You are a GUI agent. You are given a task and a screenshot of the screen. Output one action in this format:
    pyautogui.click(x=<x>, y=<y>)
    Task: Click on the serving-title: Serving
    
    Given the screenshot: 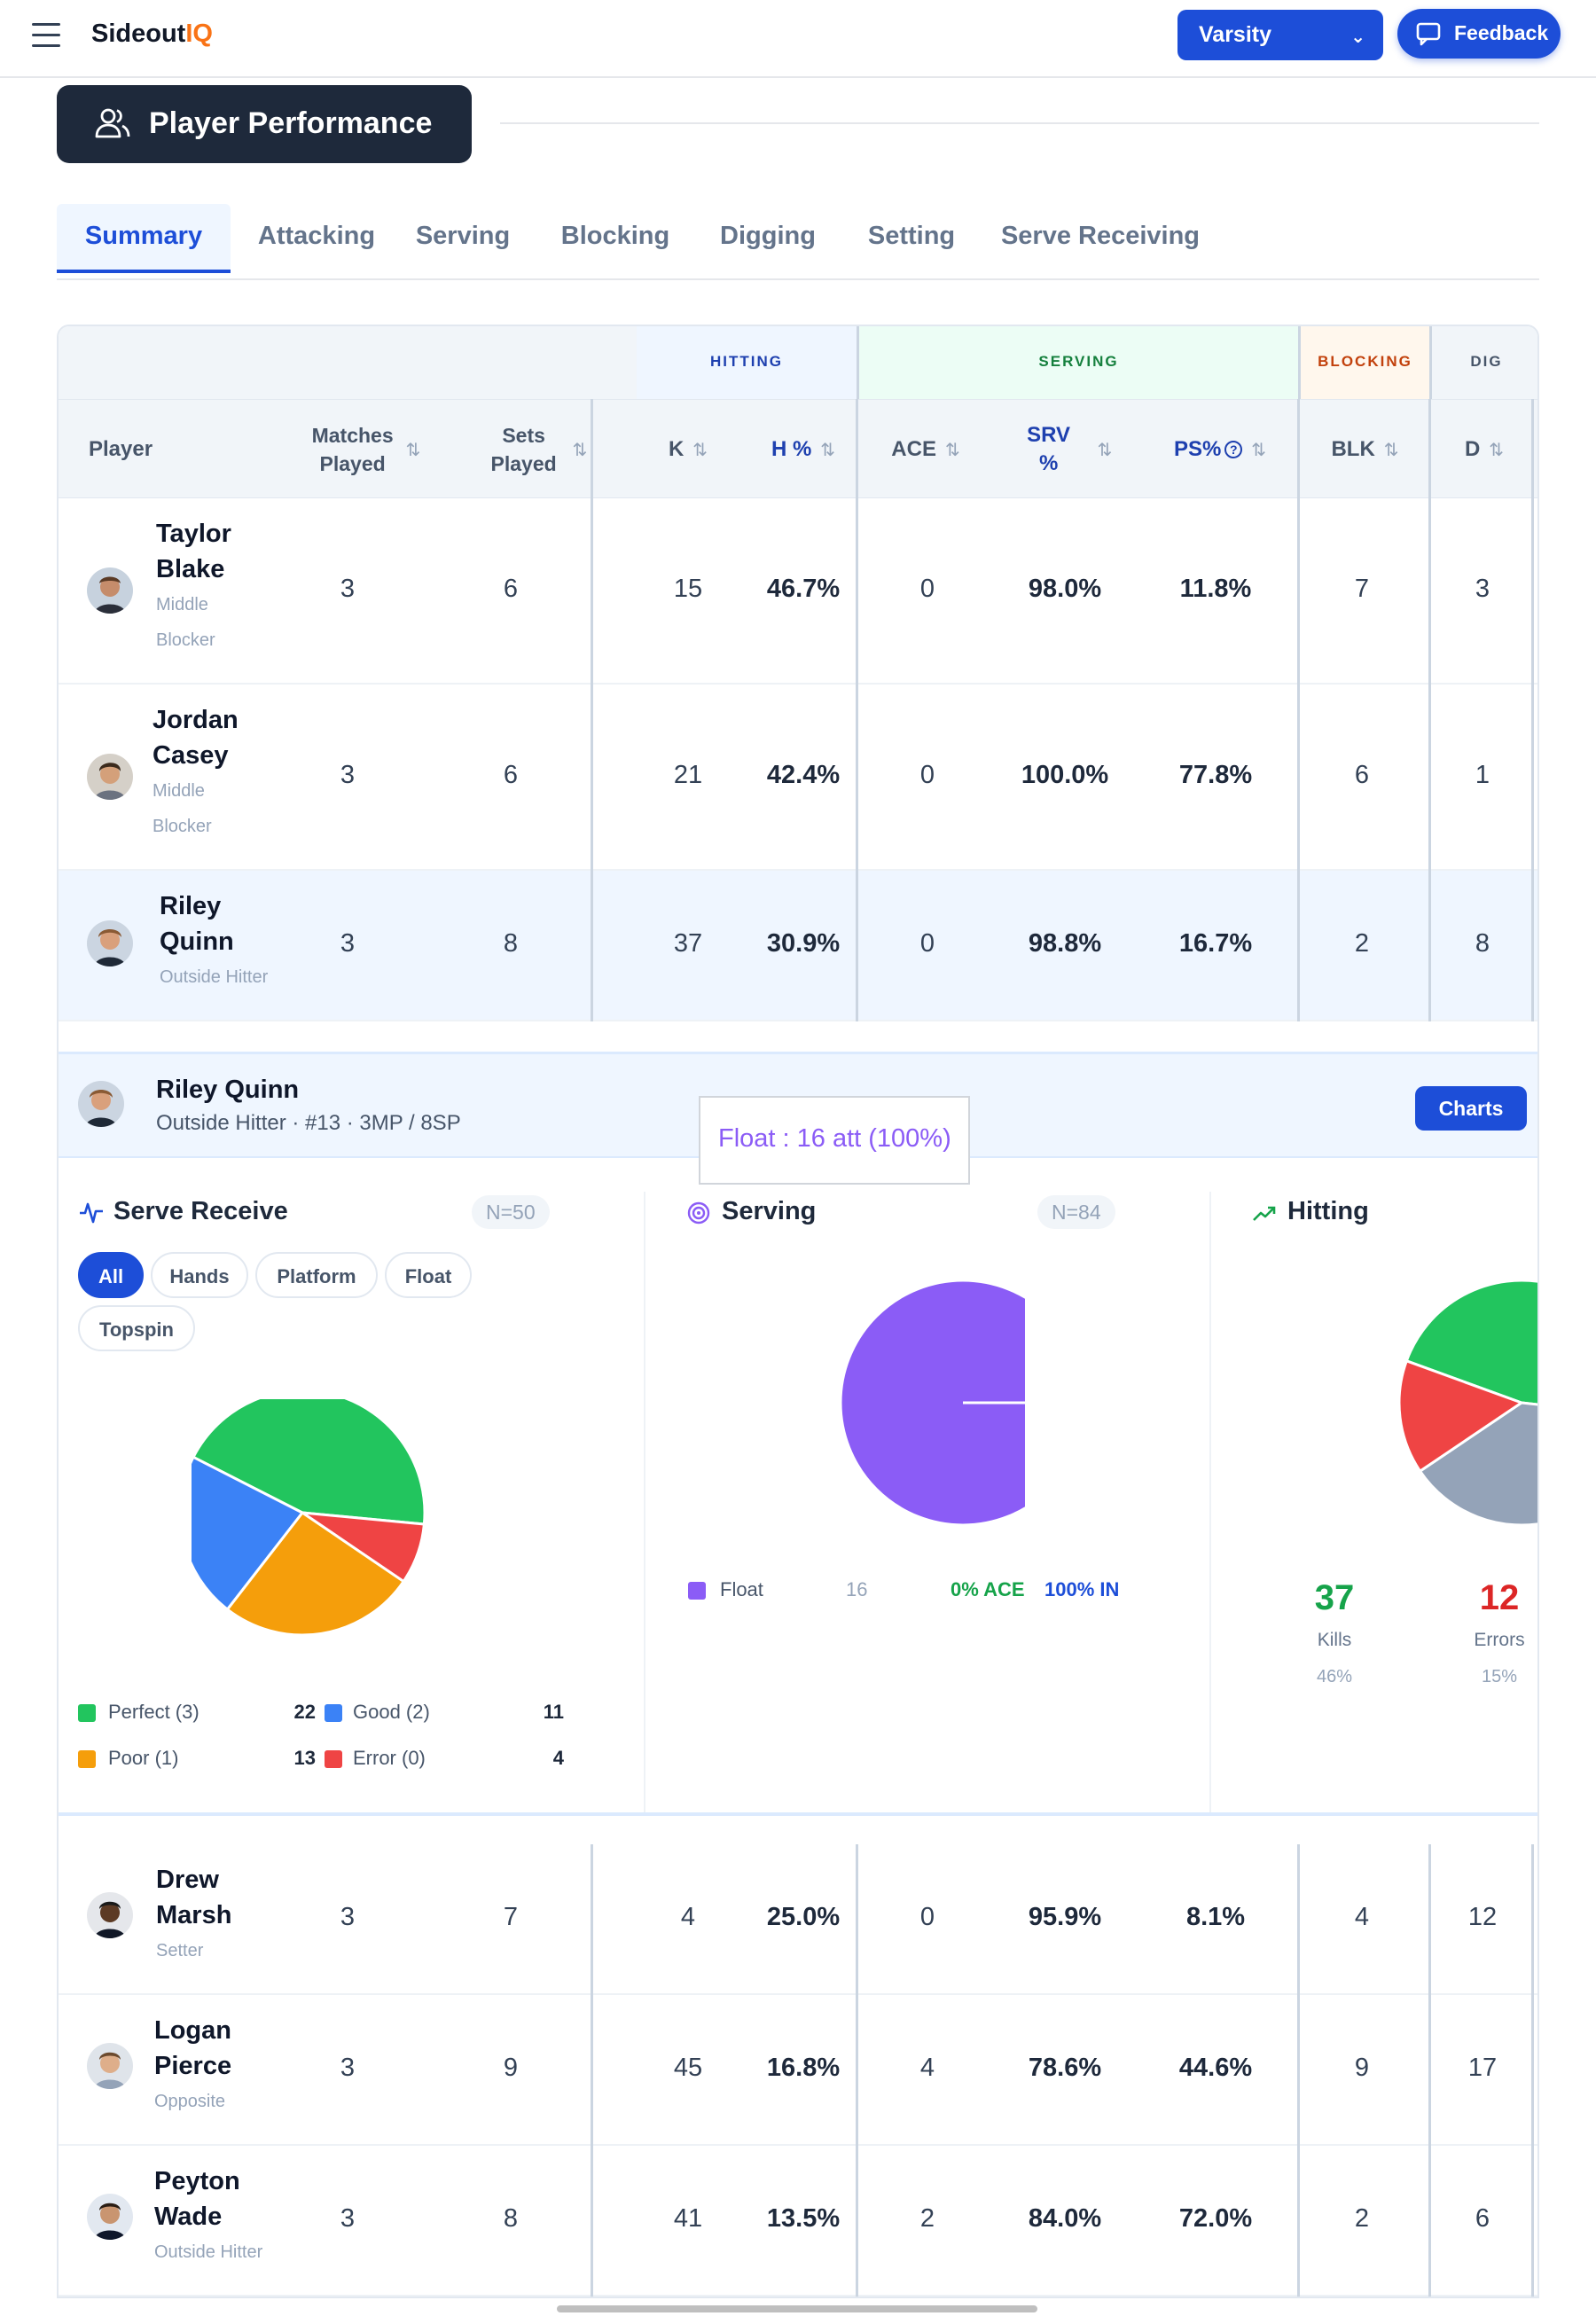 What is the action you would take?
    pyautogui.click(x=770, y=1211)
    